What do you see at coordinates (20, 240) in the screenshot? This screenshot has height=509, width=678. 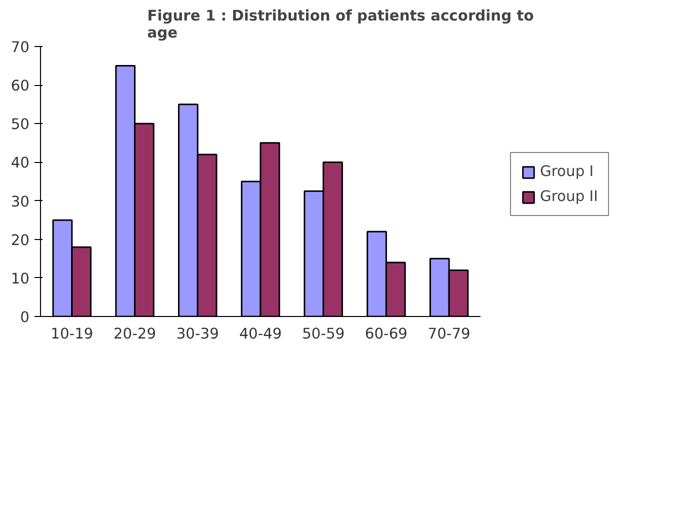 I see `y-tick-label: 20` at bounding box center [20, 240].